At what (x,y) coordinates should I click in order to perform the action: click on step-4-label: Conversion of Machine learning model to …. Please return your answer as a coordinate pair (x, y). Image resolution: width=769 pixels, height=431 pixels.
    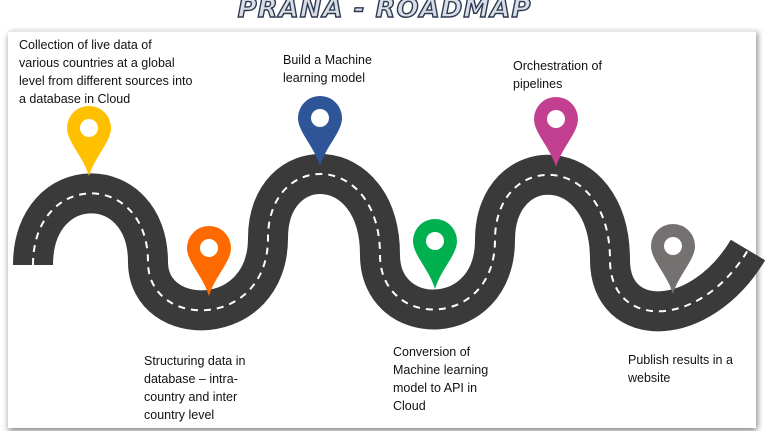
    Looking at the image, I should click on (441, 379).